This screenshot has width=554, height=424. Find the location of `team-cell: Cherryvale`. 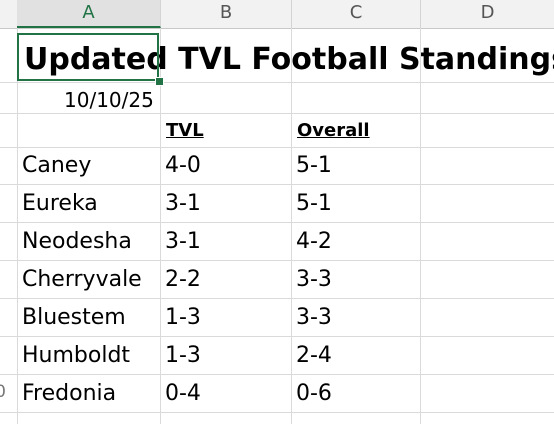

team-cell: Cherryvale is located at coordinates (82, 279).